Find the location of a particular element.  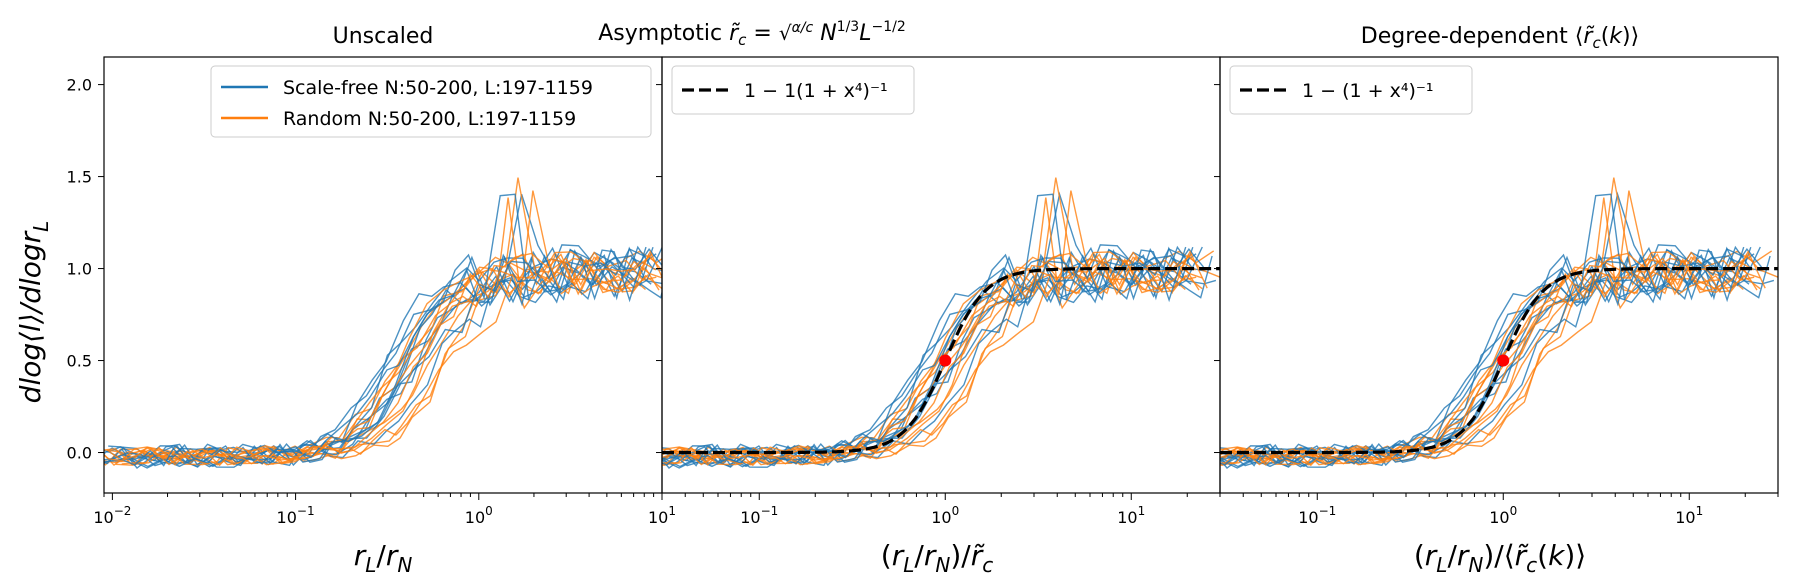

legend: 1 − (1 + x⁴)⁻¹ is located at coordinates (1351, 90).